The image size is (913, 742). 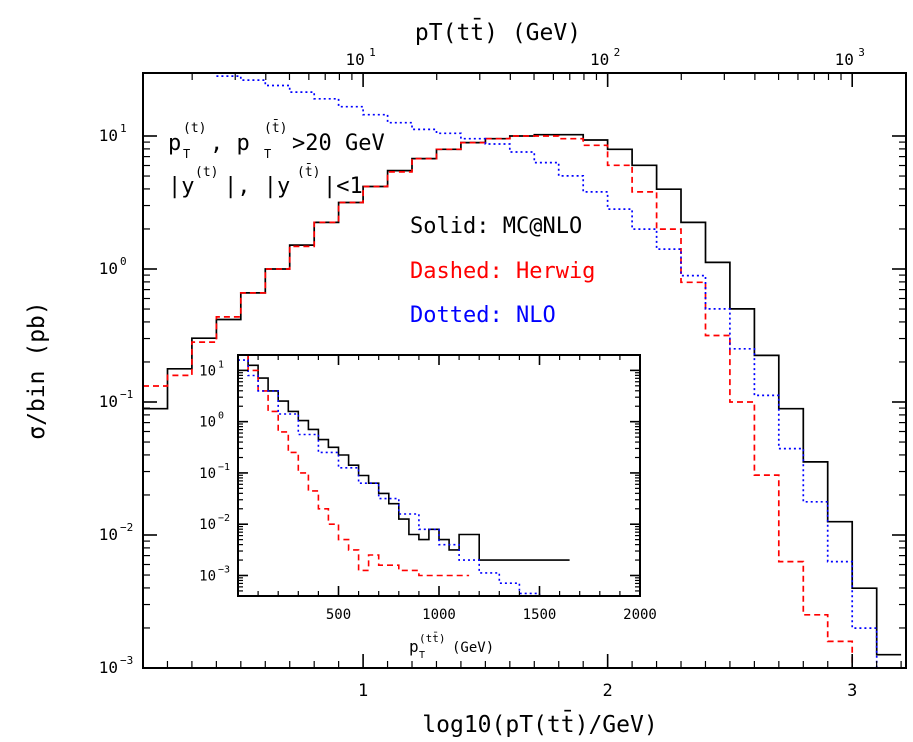 What do you see at coordinates (338, 615) in the screenshot?
I see `inset-x-tick-label: 500` at bounding box center [338, 615].